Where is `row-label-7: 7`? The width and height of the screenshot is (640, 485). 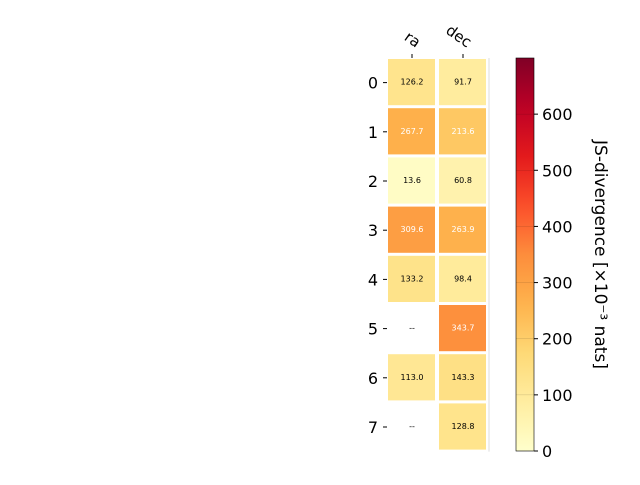
row-label-7: 7 is located at coordinates (373, 427).